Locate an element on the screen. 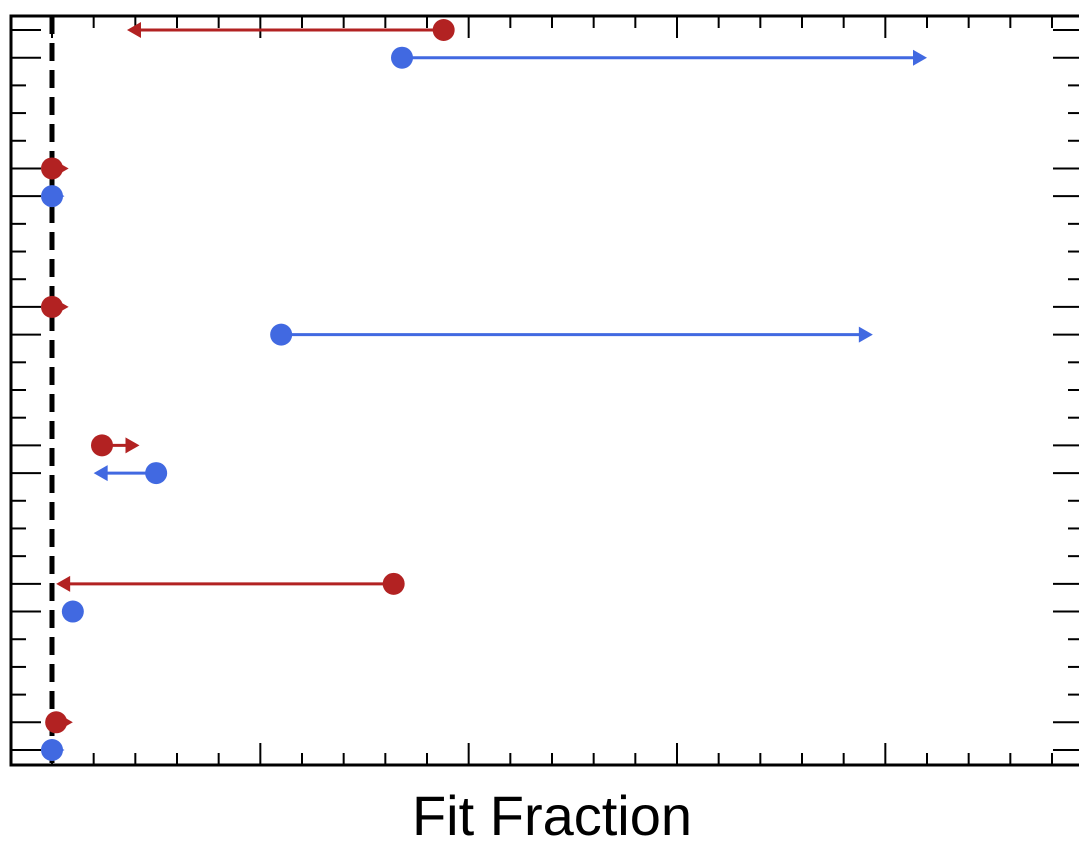 The image size is (1079, 844). x-axis-label: Fit Fraction is located at coordinates (552, 814).